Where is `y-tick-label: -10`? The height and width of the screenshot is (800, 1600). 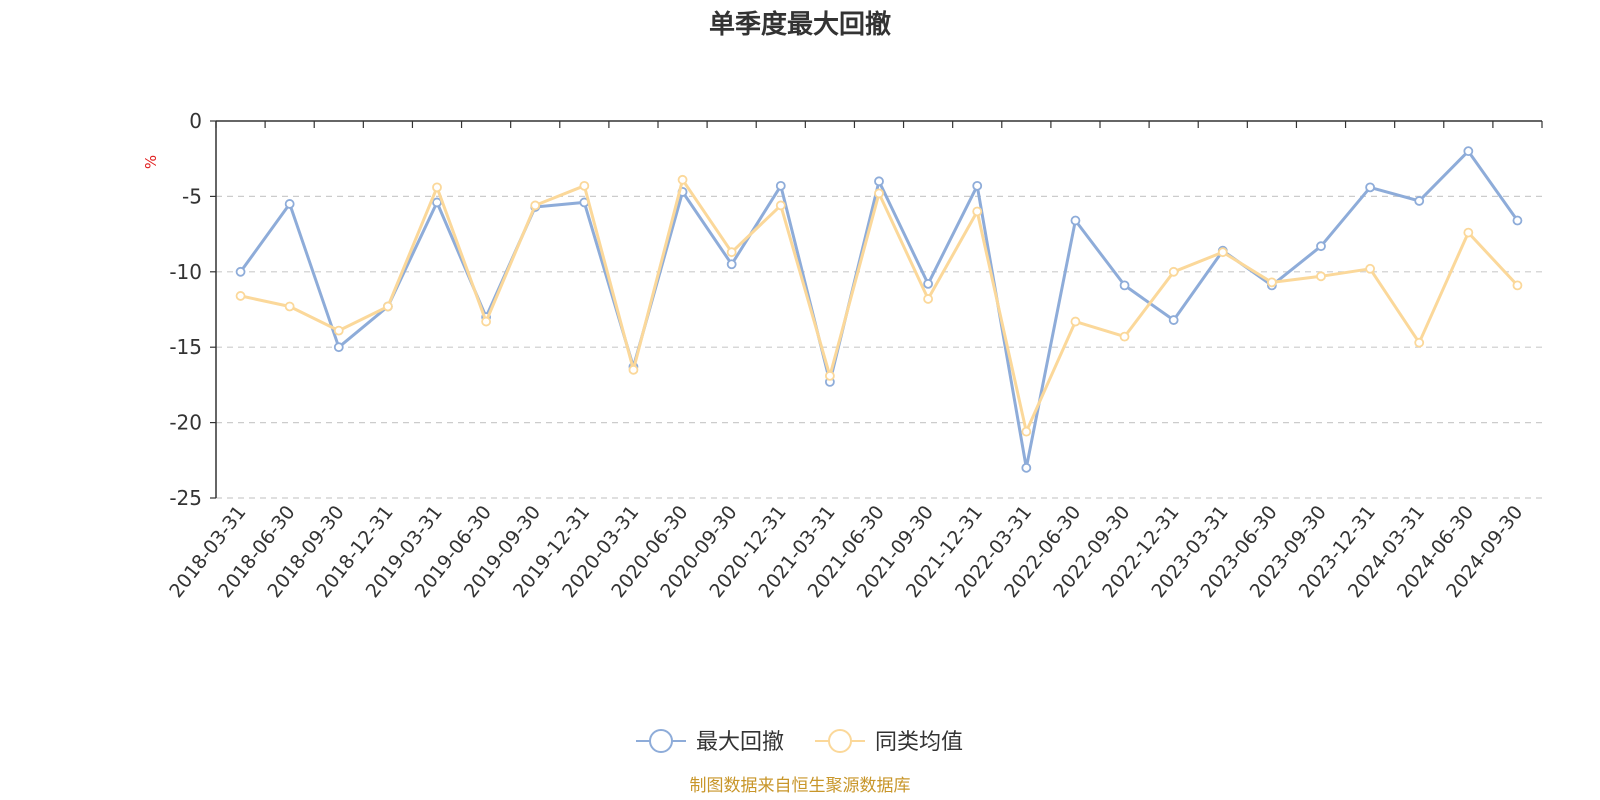
y-tick-label: -10 is located at coordinates (185, 272).